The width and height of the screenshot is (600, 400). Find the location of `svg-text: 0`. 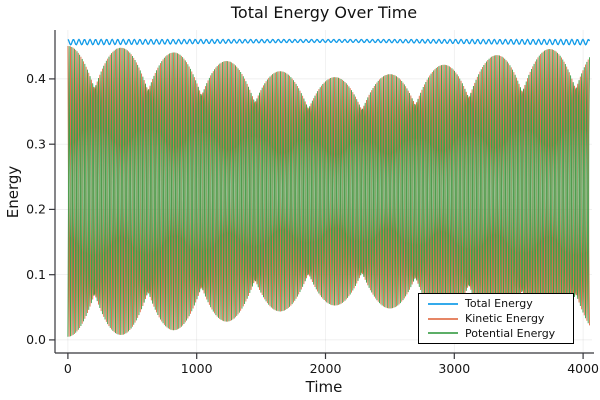

svg-text: 0 is located at coordinates (68, 368).